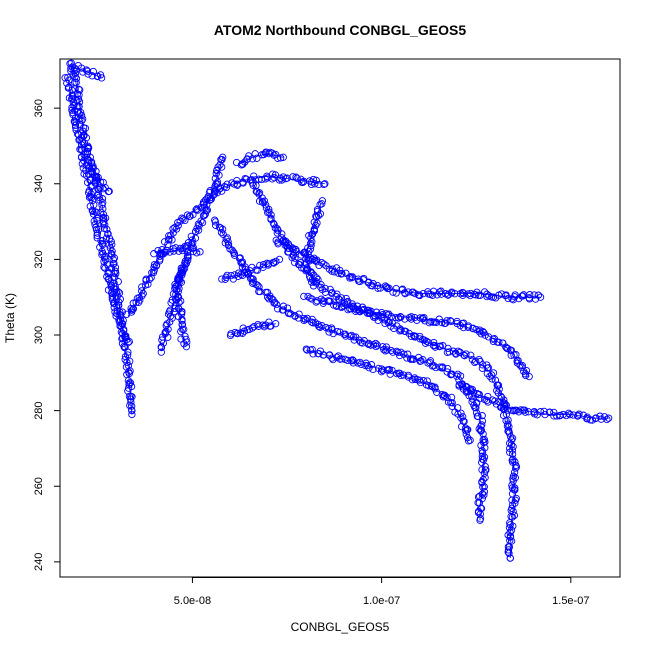  What do you see at coordinates (39, 184) in the screenshot?
I see `y-tick-label: 340` at bounding box center [39, 184].